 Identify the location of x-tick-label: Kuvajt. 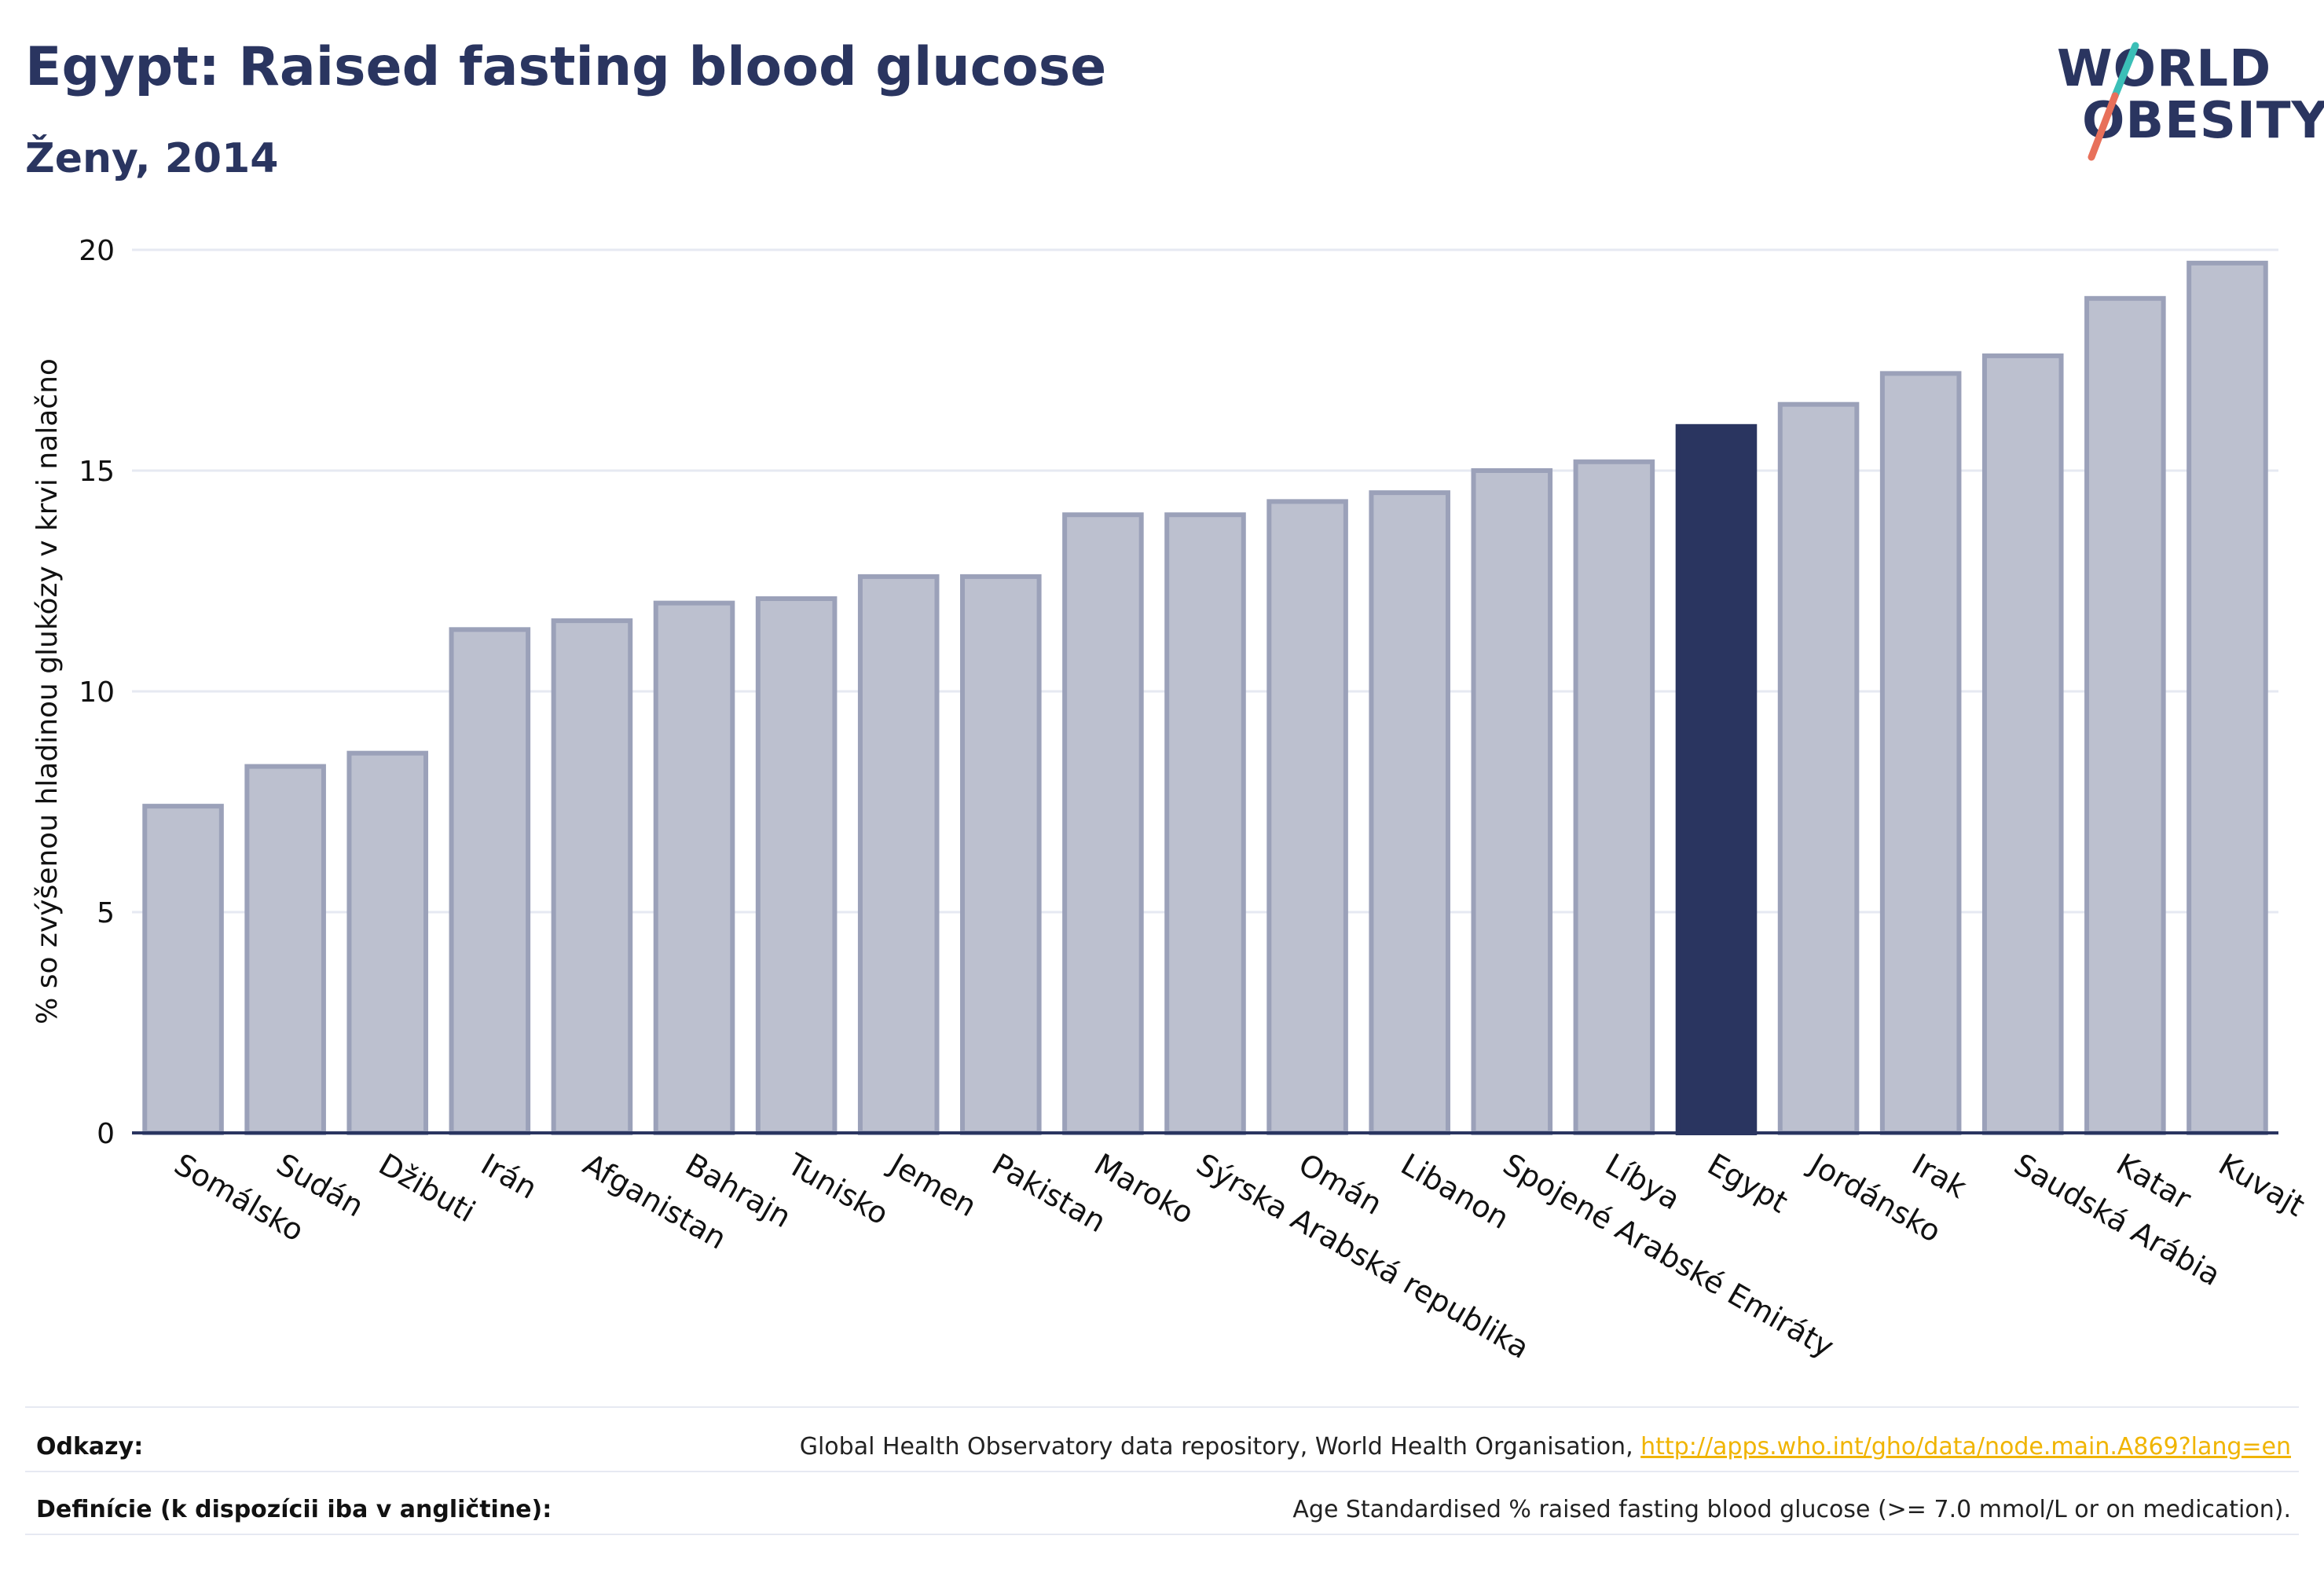
(2261, 1185).